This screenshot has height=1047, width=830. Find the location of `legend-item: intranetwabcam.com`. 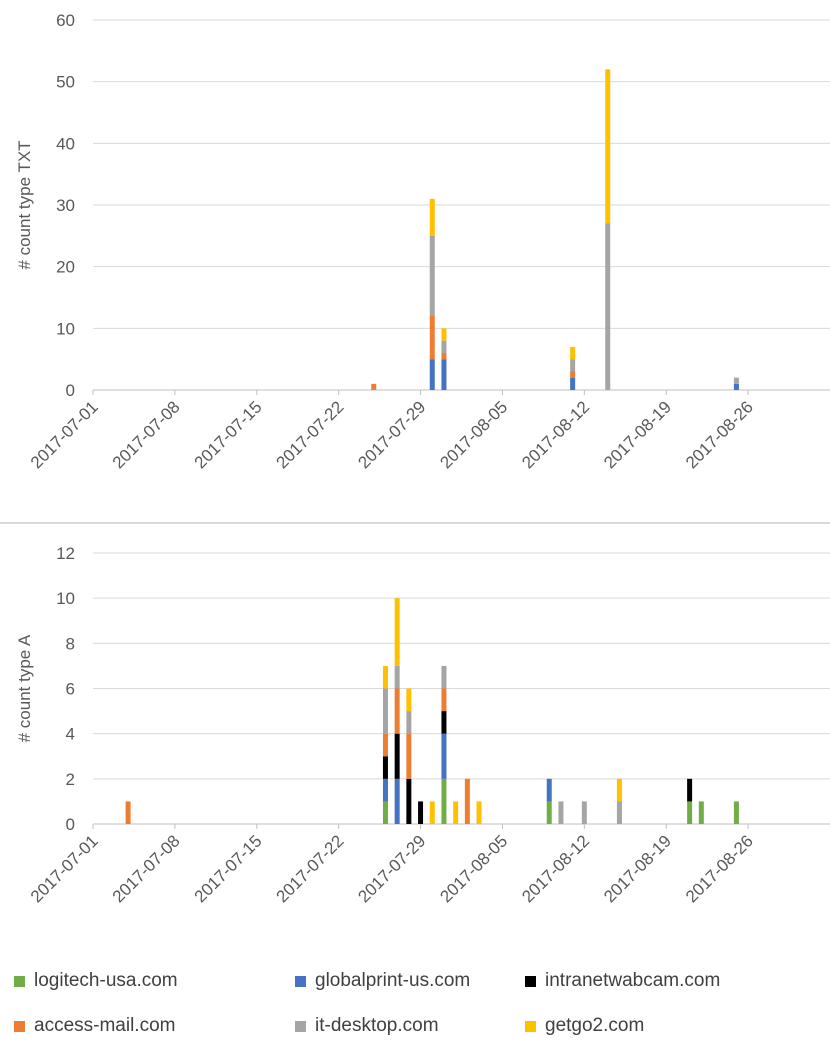

legend-item: intranetwabcam.com is located at coordinates (622, 981).